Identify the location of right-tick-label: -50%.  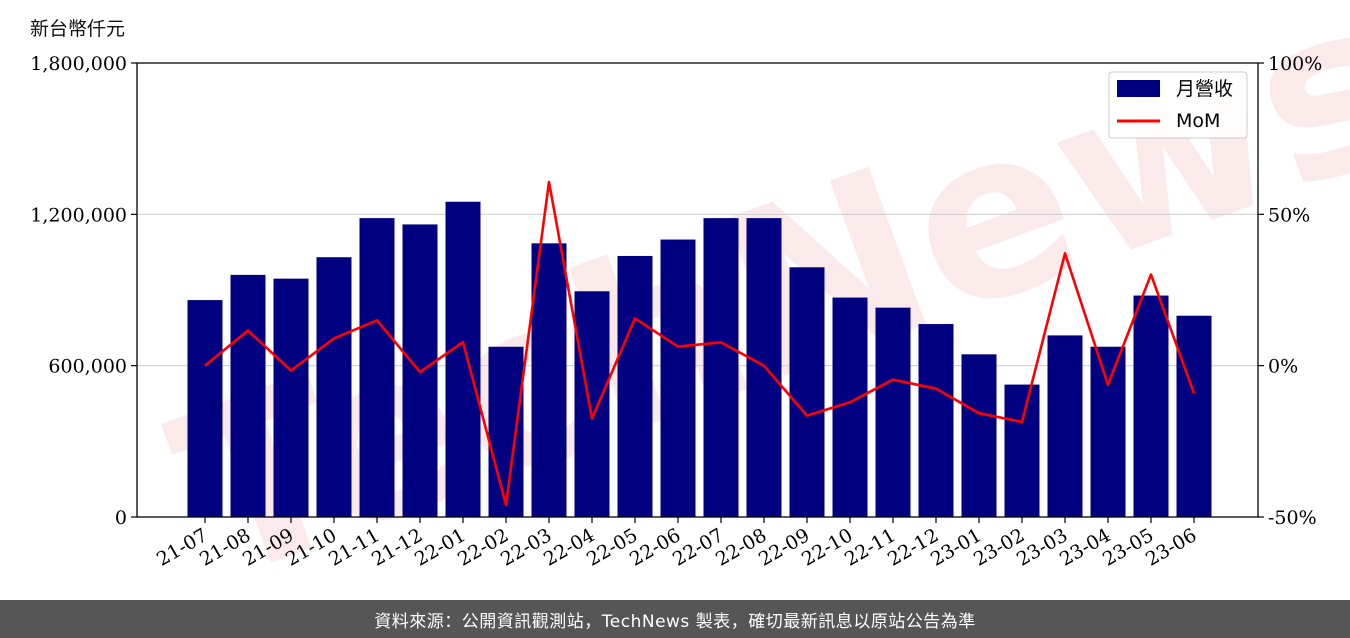
(1292, 518).